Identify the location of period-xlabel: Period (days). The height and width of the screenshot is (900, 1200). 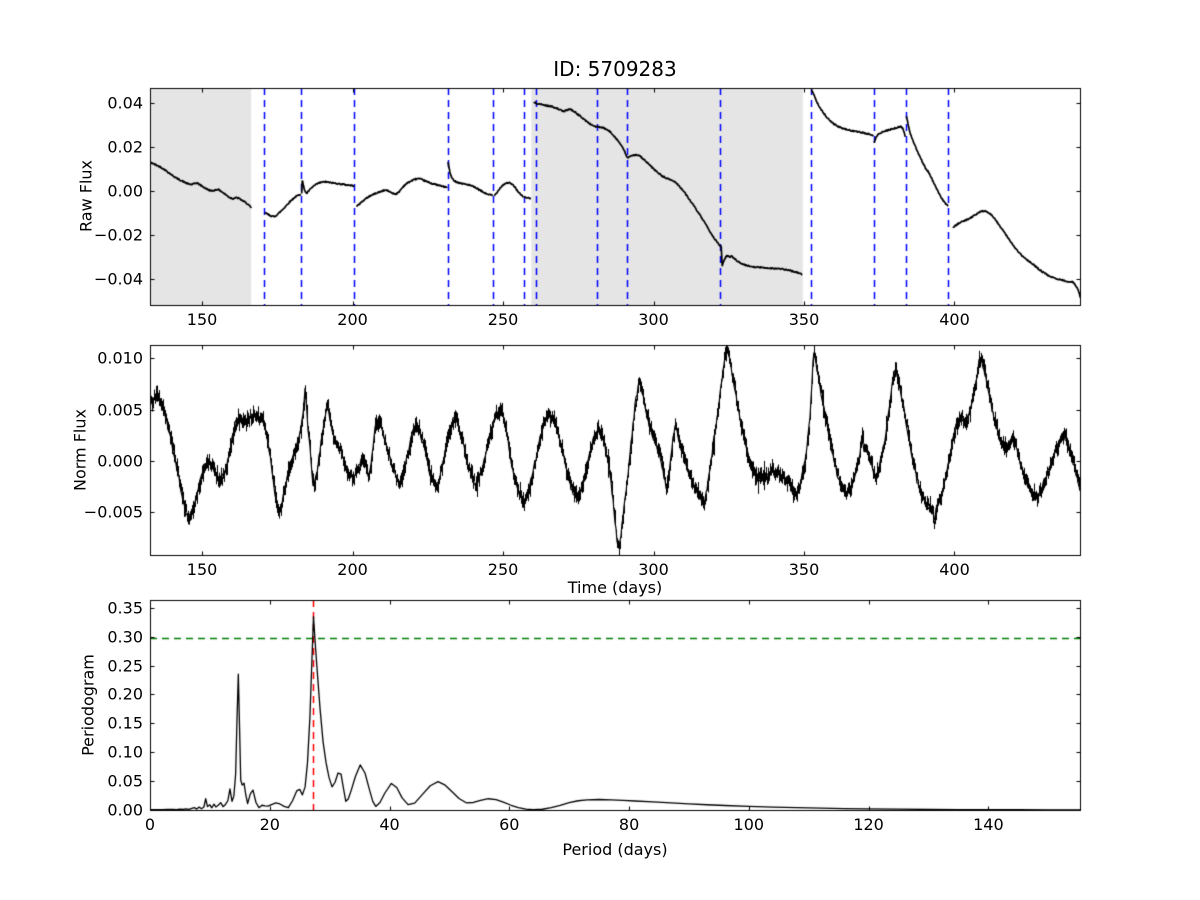
(615, 849).